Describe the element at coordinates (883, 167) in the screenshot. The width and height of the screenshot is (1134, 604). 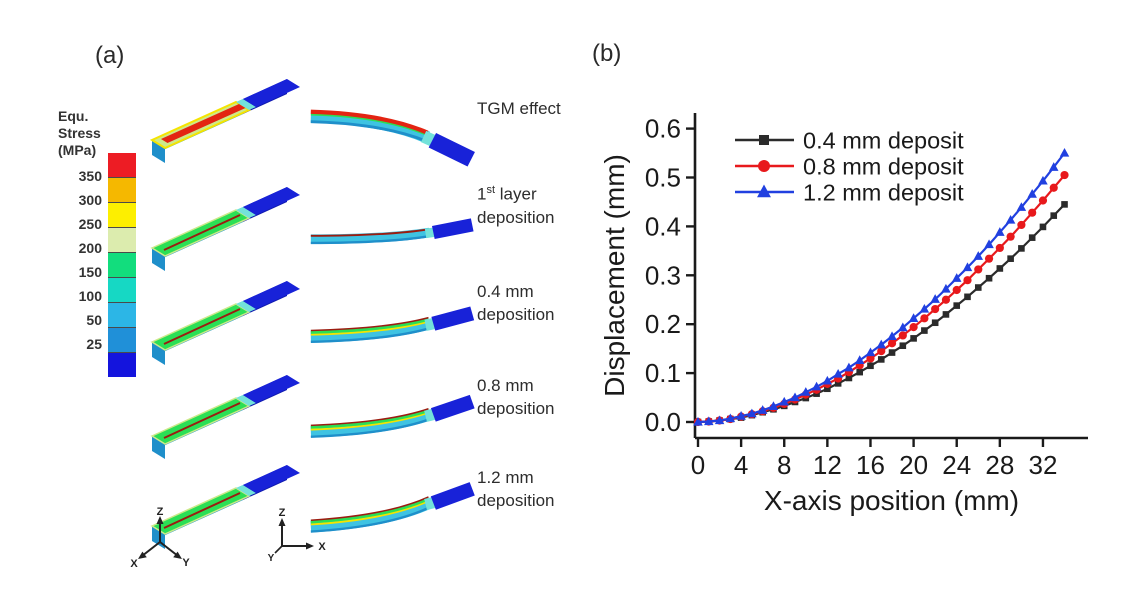
I see `legend-label: 0.8 mm deposit` at that location.